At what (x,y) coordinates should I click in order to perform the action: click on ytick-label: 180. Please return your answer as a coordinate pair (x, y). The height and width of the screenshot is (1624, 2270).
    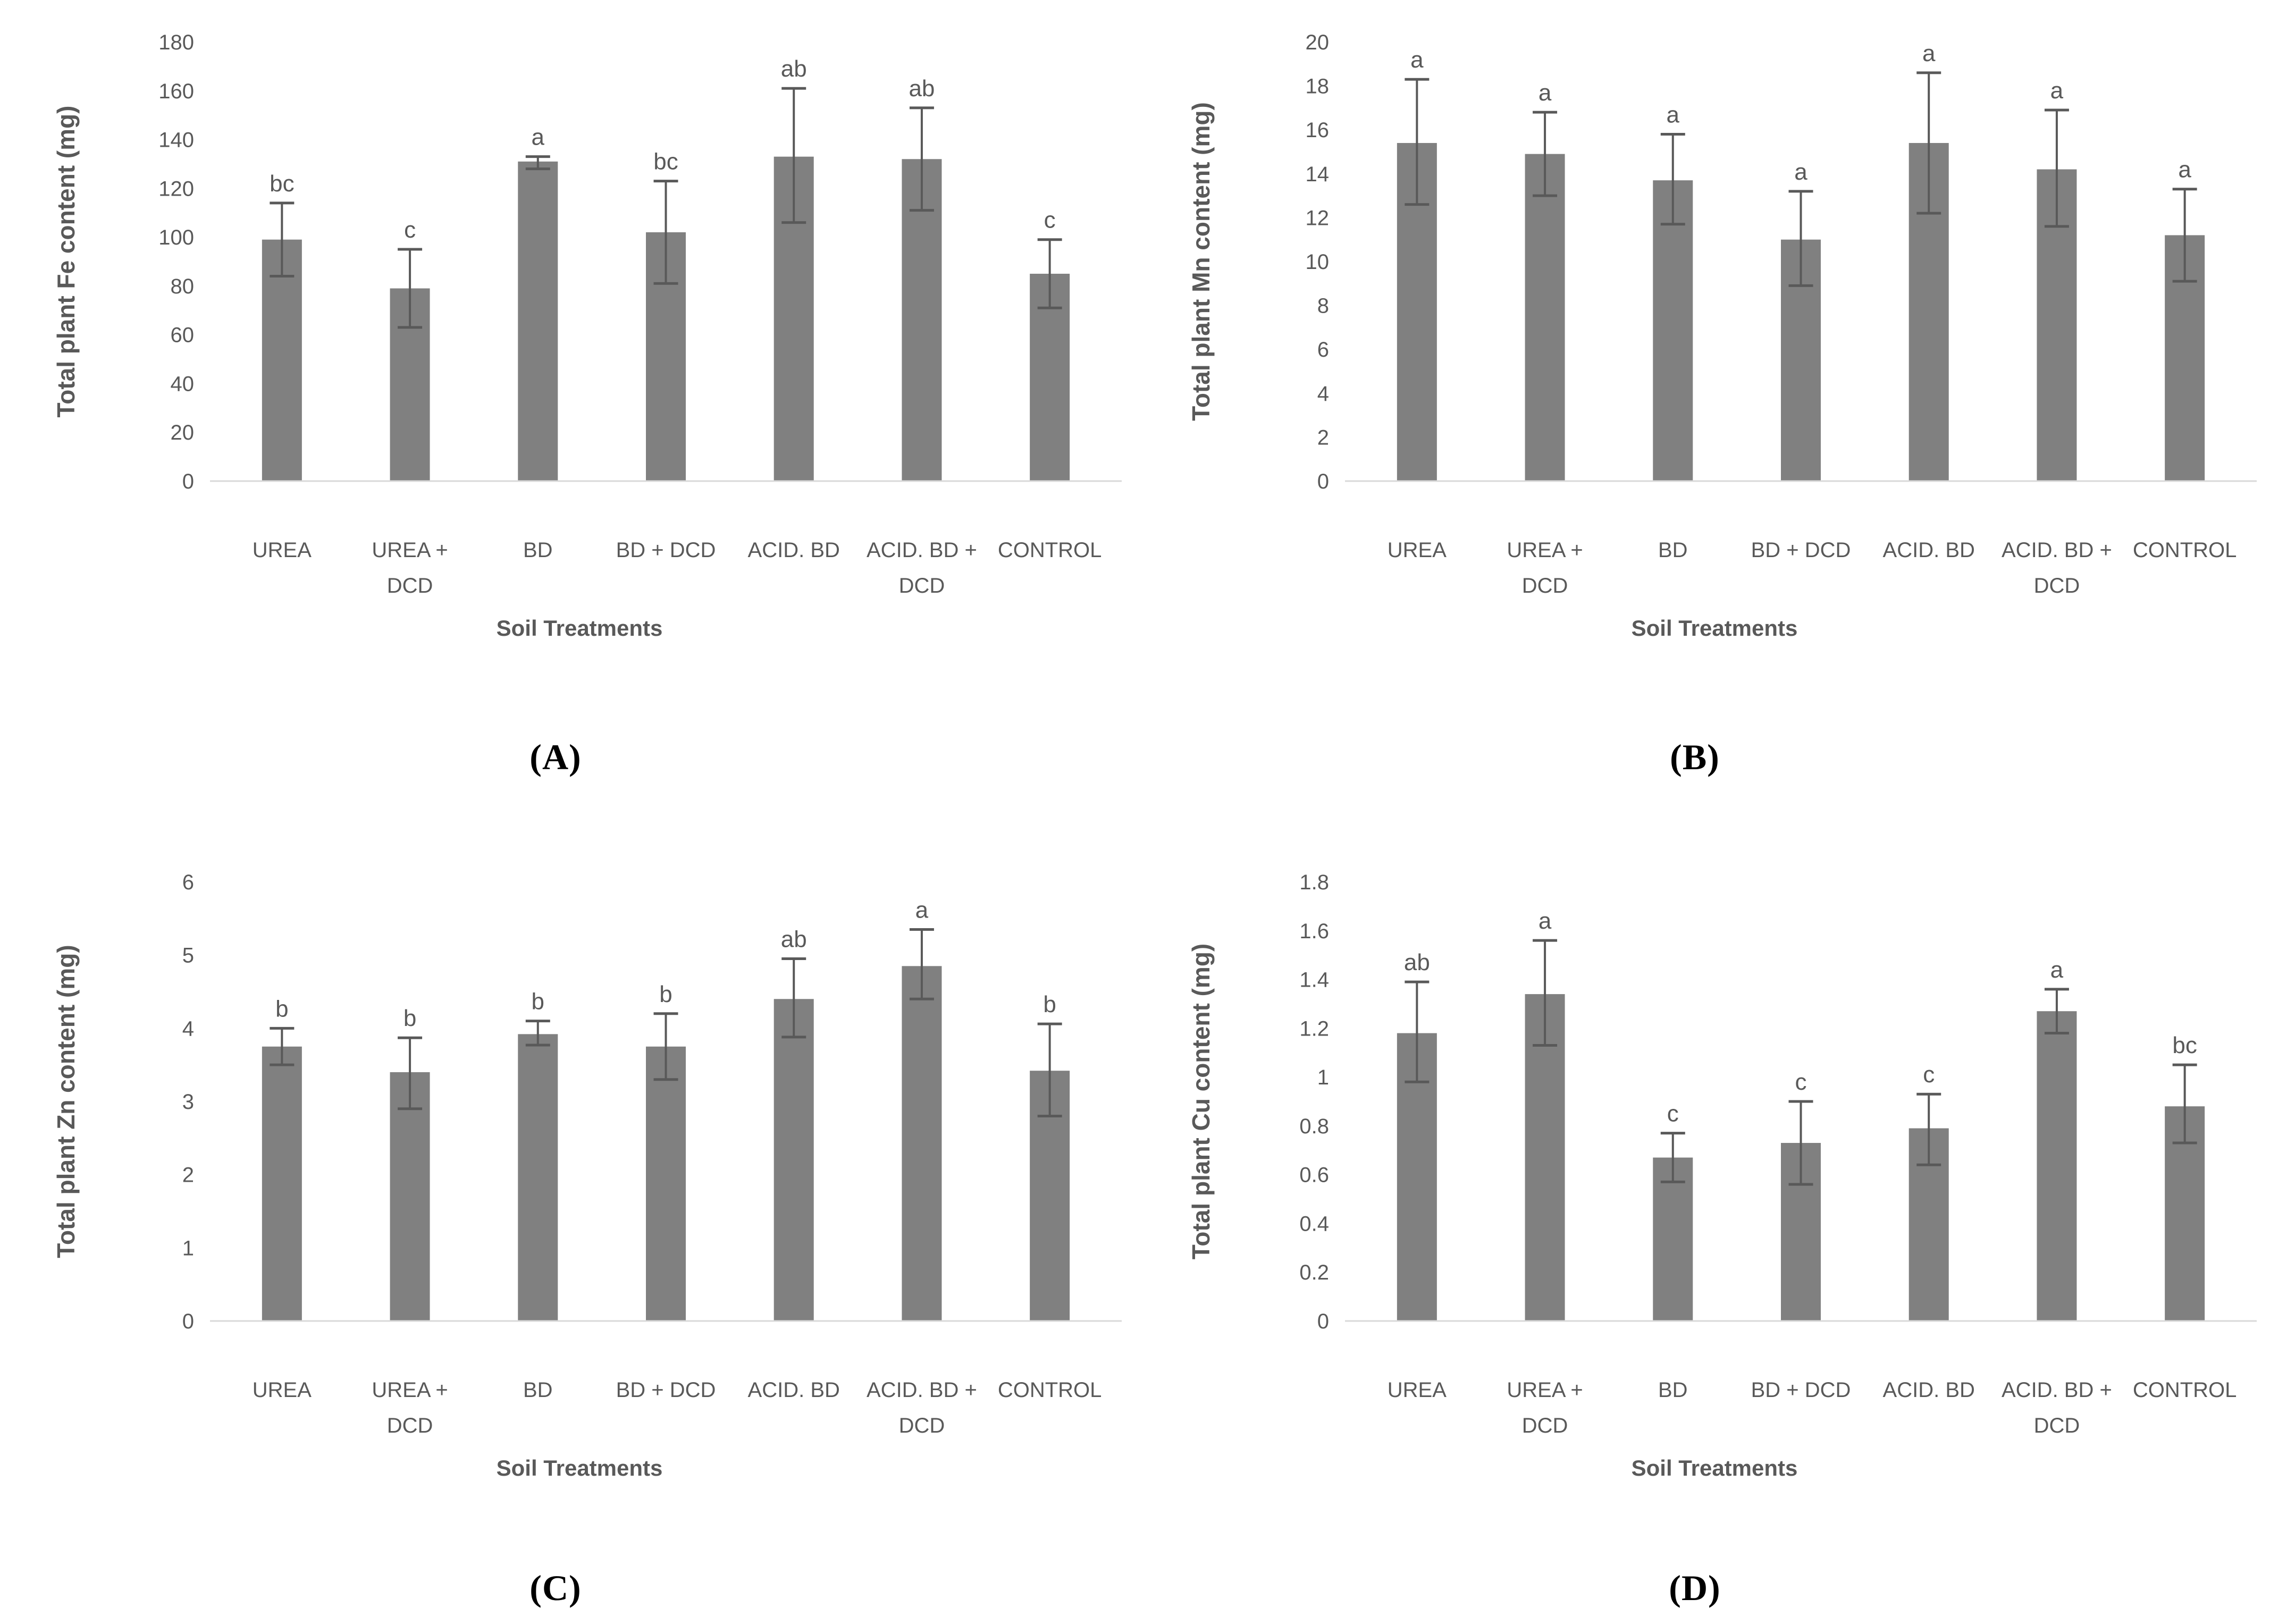
    Looking at the image, I should click on (176, 42).